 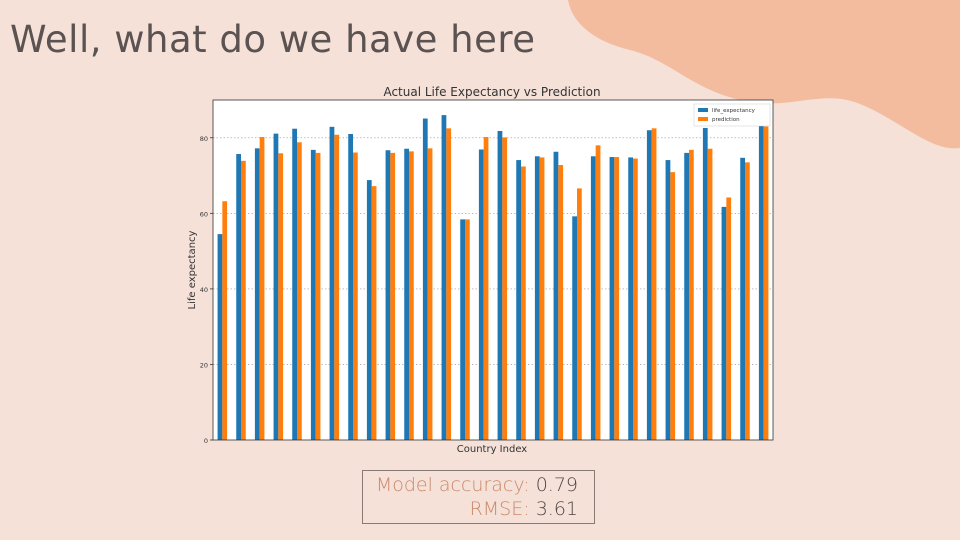 What do you see at coordinates (499, 509) in the screenshot?
I see `rmse-label: RMSE:` at bounding box center [499, 509].